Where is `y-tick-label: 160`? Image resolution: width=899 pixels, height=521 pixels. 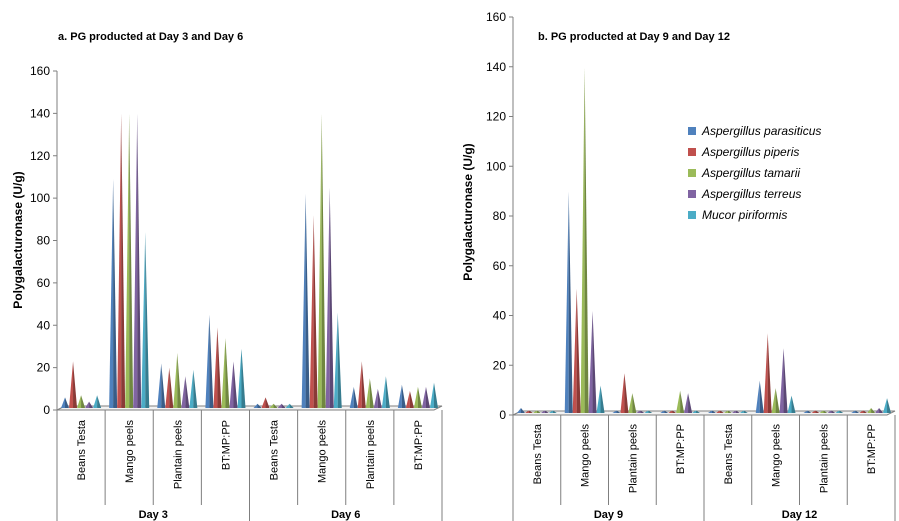
y-tick-label: 160 is located at coordinates (496, 17).